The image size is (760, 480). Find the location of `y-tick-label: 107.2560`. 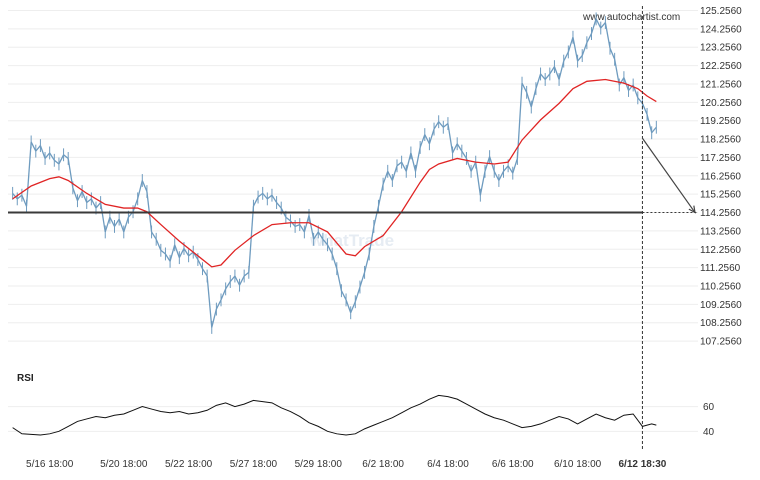

y-tick-label: 107.2560 is located at coordinates (721, 342).